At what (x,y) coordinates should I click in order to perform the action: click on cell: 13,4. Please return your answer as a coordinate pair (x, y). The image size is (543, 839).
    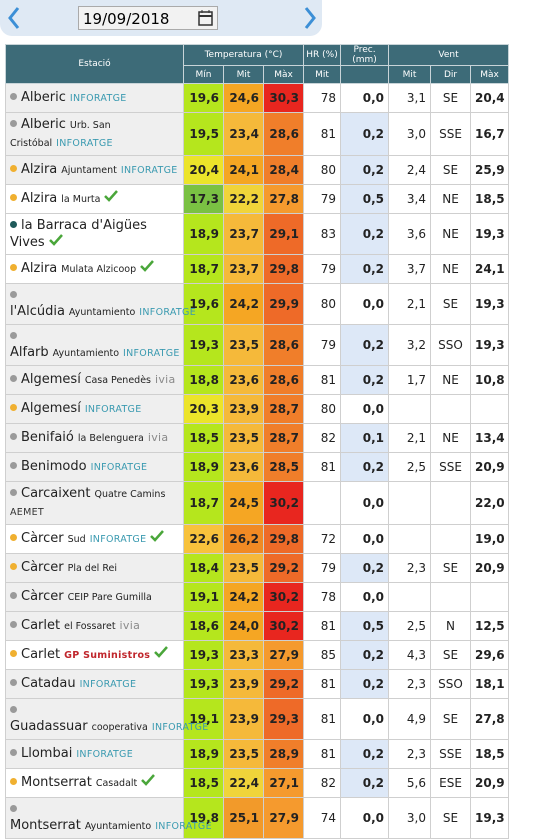
    Looking at the image, I should click on (490, 438).